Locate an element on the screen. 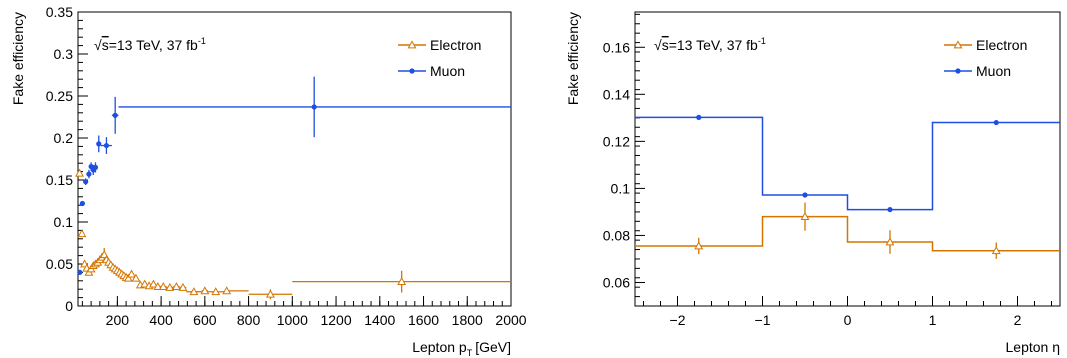 The height and width of the screenshot is (358, 1067). eta-legend-label: Muon is located at coordinates (993, 71).